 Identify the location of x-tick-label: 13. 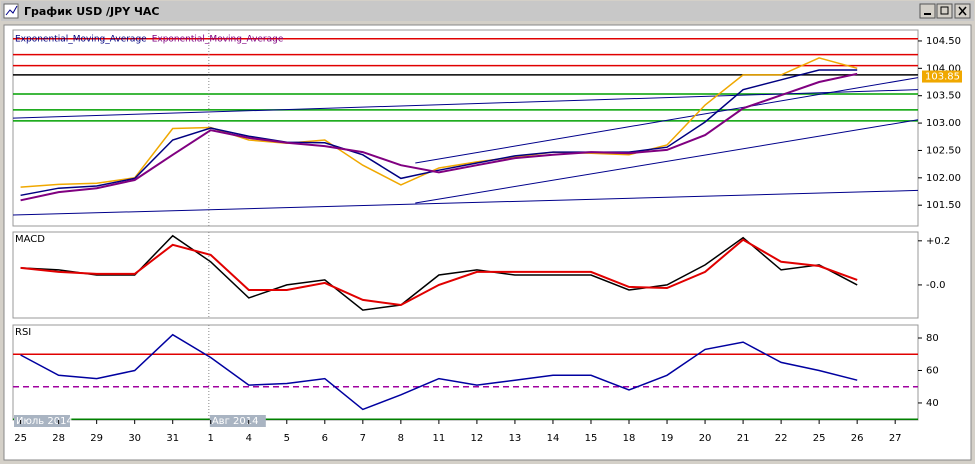
(515, 438).